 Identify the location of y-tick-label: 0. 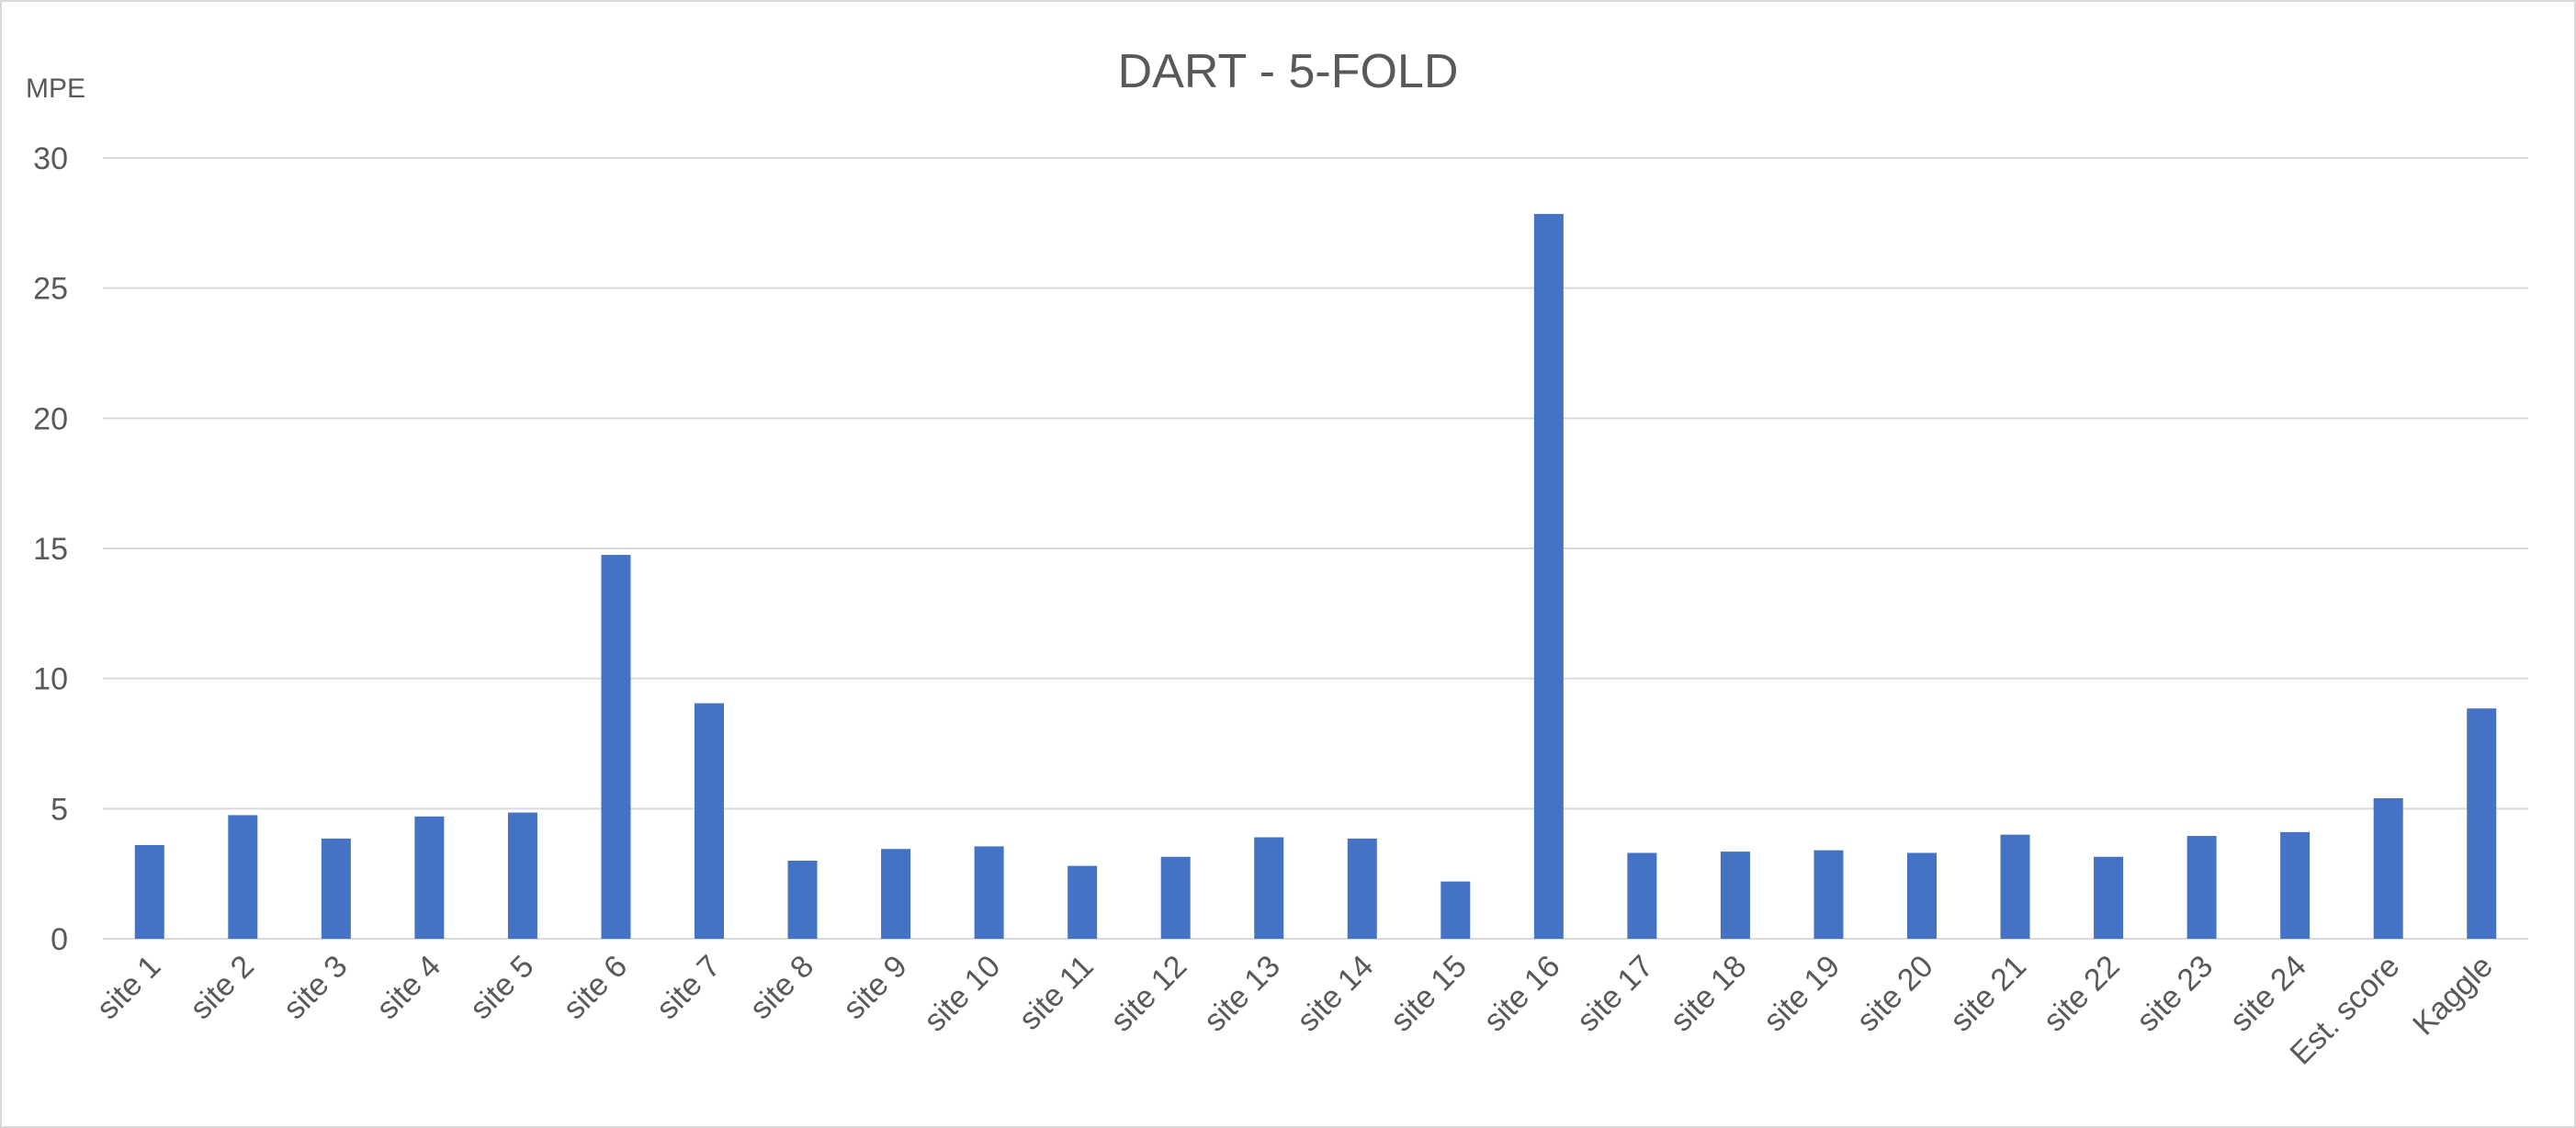
(59, 939).